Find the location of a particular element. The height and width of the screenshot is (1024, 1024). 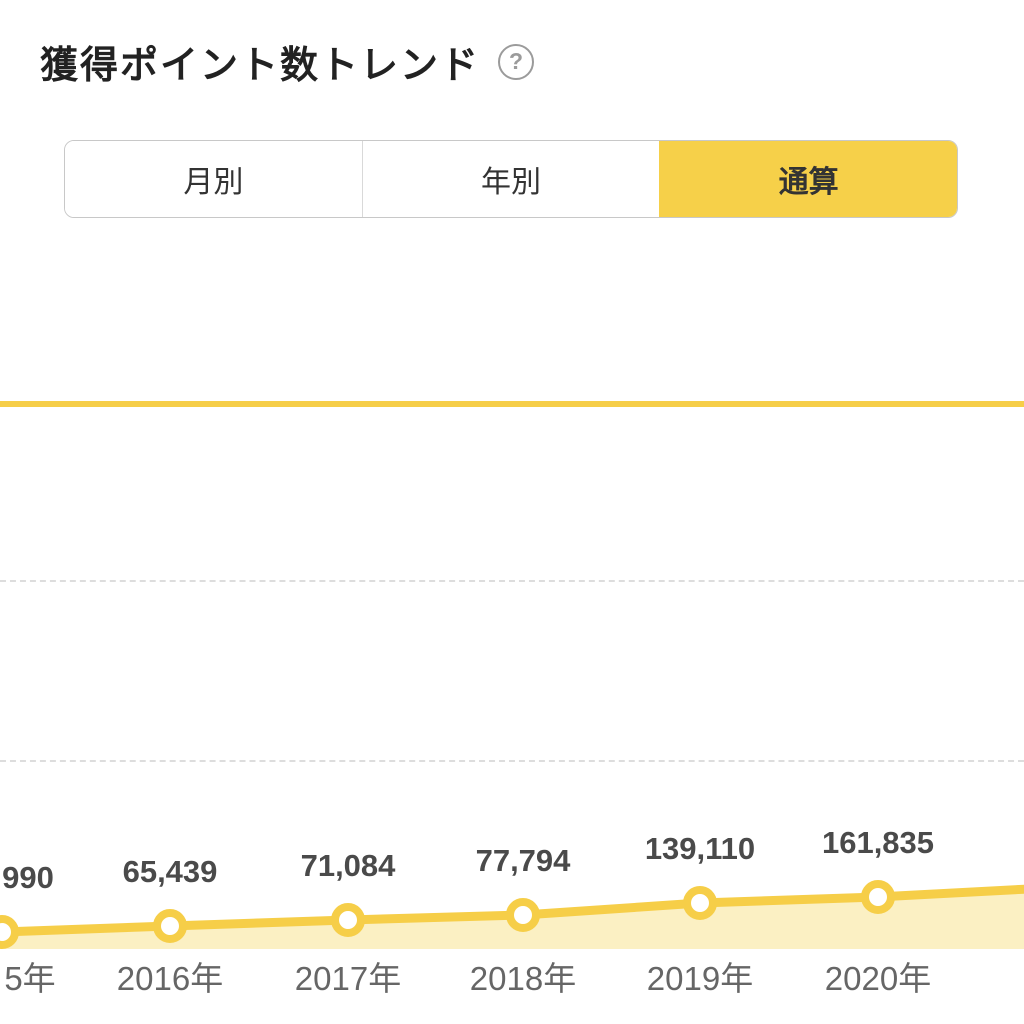

tab-yearly: 年別 is located at coordinates (510, 179).